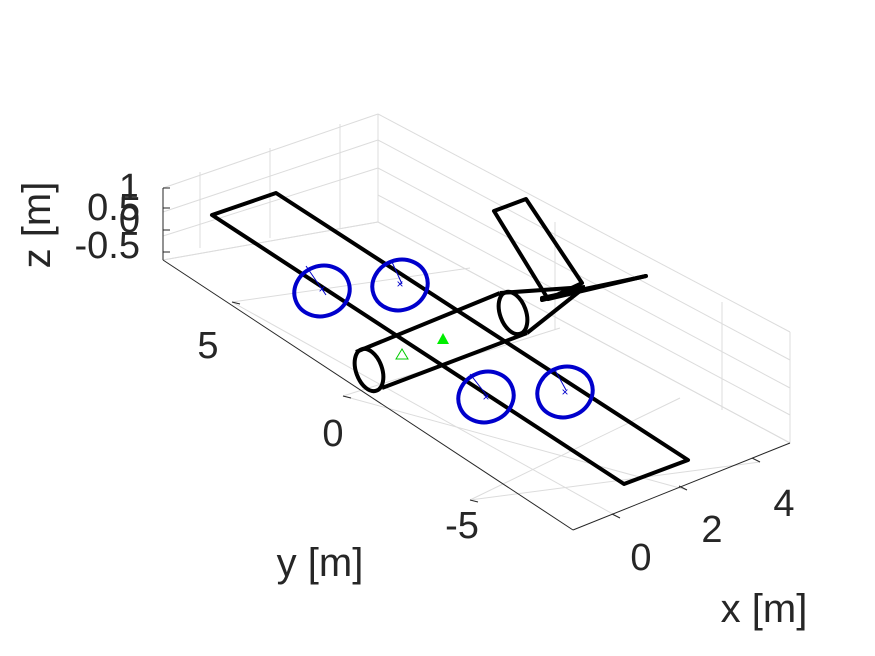  What do you see at coordinates (783, 504) in the screenshot?
I see `x-tick-label: 4` at bounding box center [783, 504].